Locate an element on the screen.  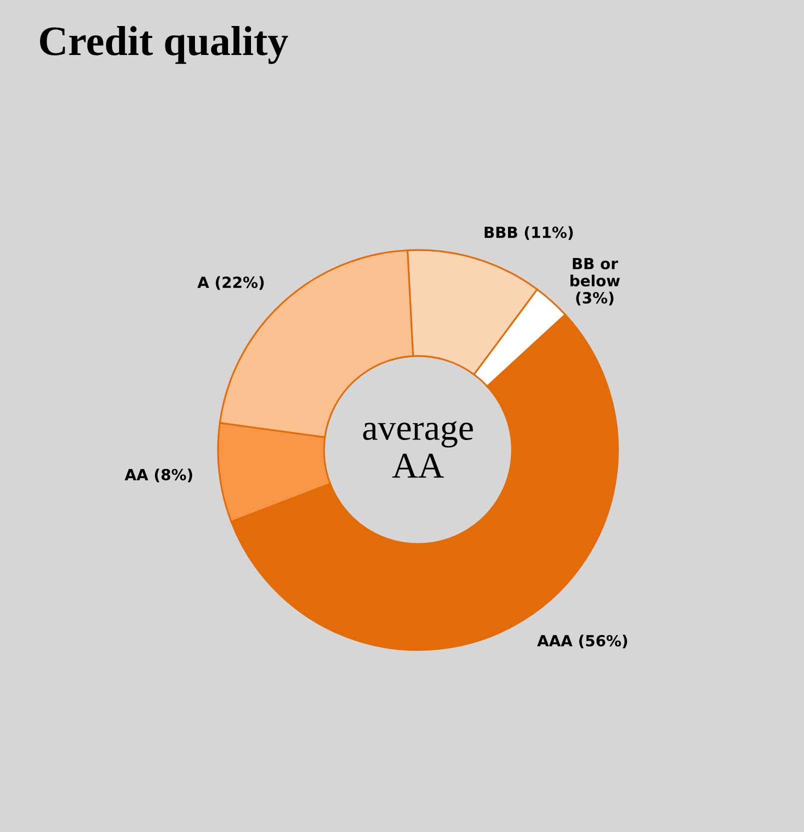
slice-label: AA (8%) is located at coordinates (158, 475).